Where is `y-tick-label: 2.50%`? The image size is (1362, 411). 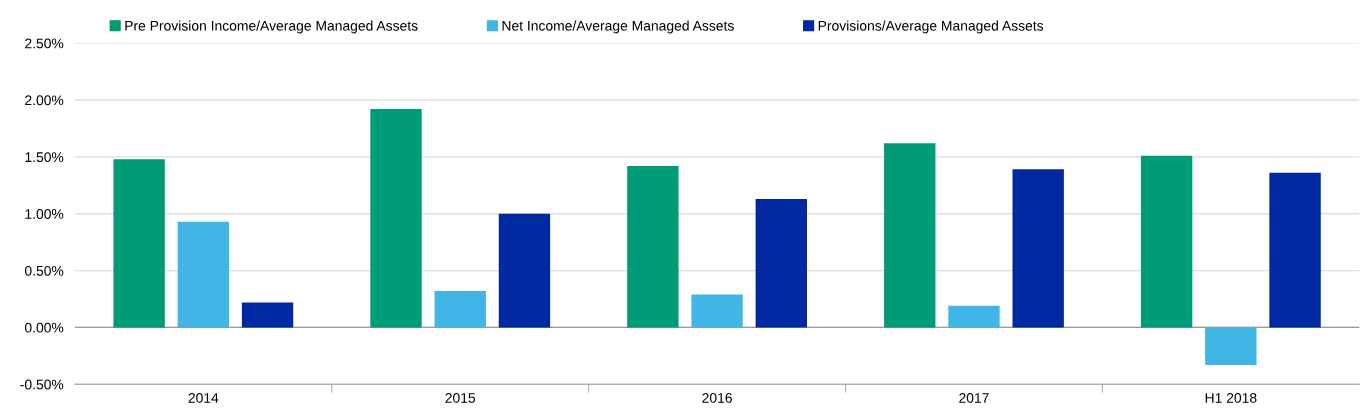 y-tick-label: 2.50% is located at coordinates (44, 43).